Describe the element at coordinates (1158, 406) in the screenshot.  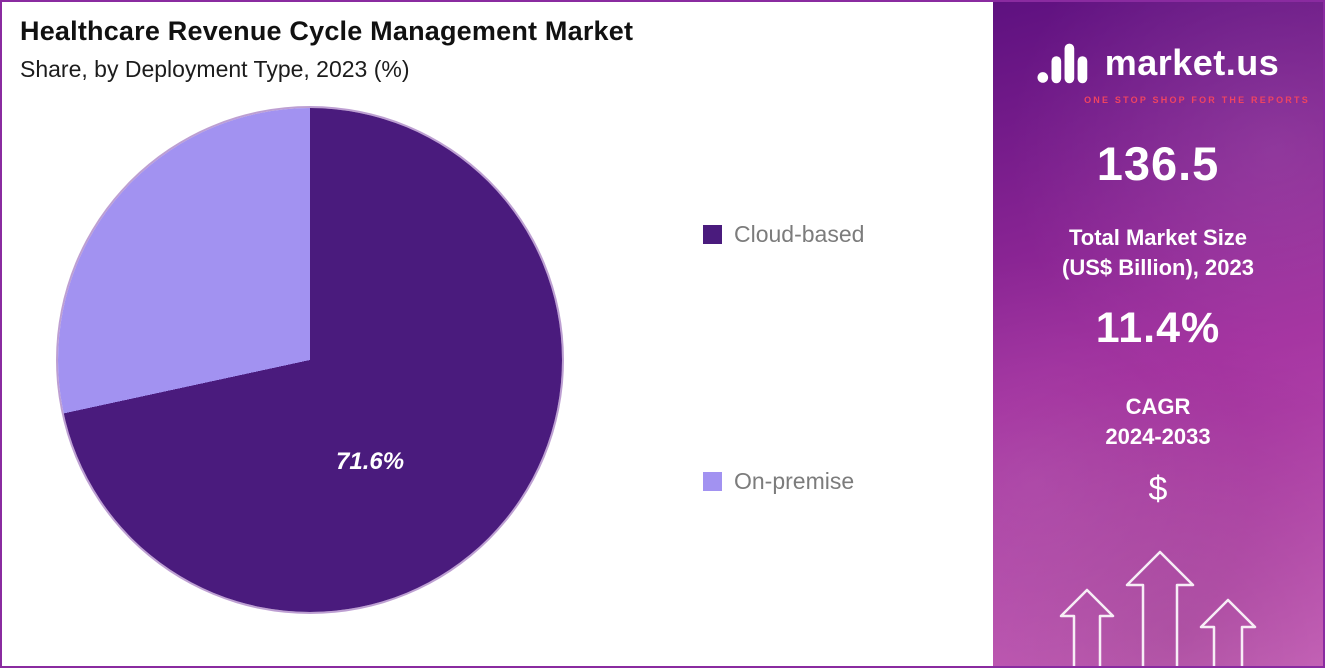
I see `cagr-label-text: CAGR` at that location.